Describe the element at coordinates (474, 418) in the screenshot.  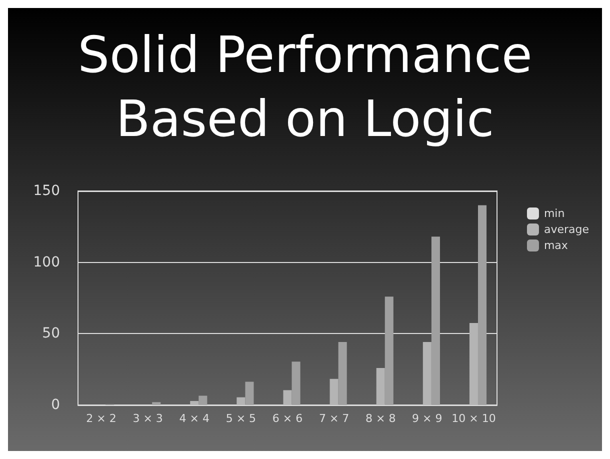
I see `x-tick-label: 10 × 10` at that location.